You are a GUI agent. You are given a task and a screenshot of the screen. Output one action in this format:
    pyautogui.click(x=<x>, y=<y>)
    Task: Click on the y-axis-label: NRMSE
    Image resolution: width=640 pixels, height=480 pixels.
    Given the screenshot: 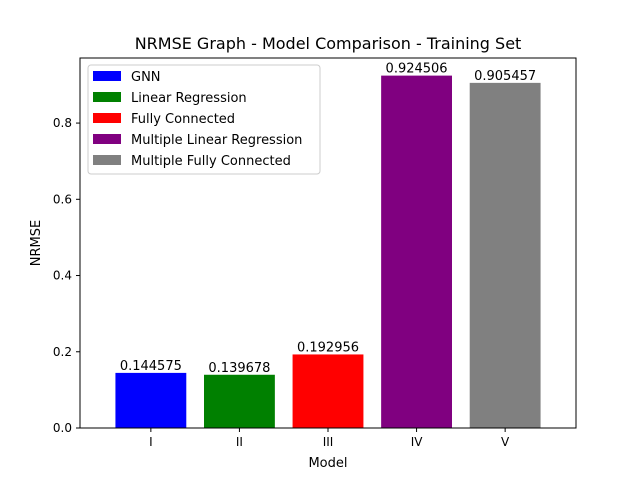 What is the action you would take?
    pyautogui.click(x=36, y=243)
    